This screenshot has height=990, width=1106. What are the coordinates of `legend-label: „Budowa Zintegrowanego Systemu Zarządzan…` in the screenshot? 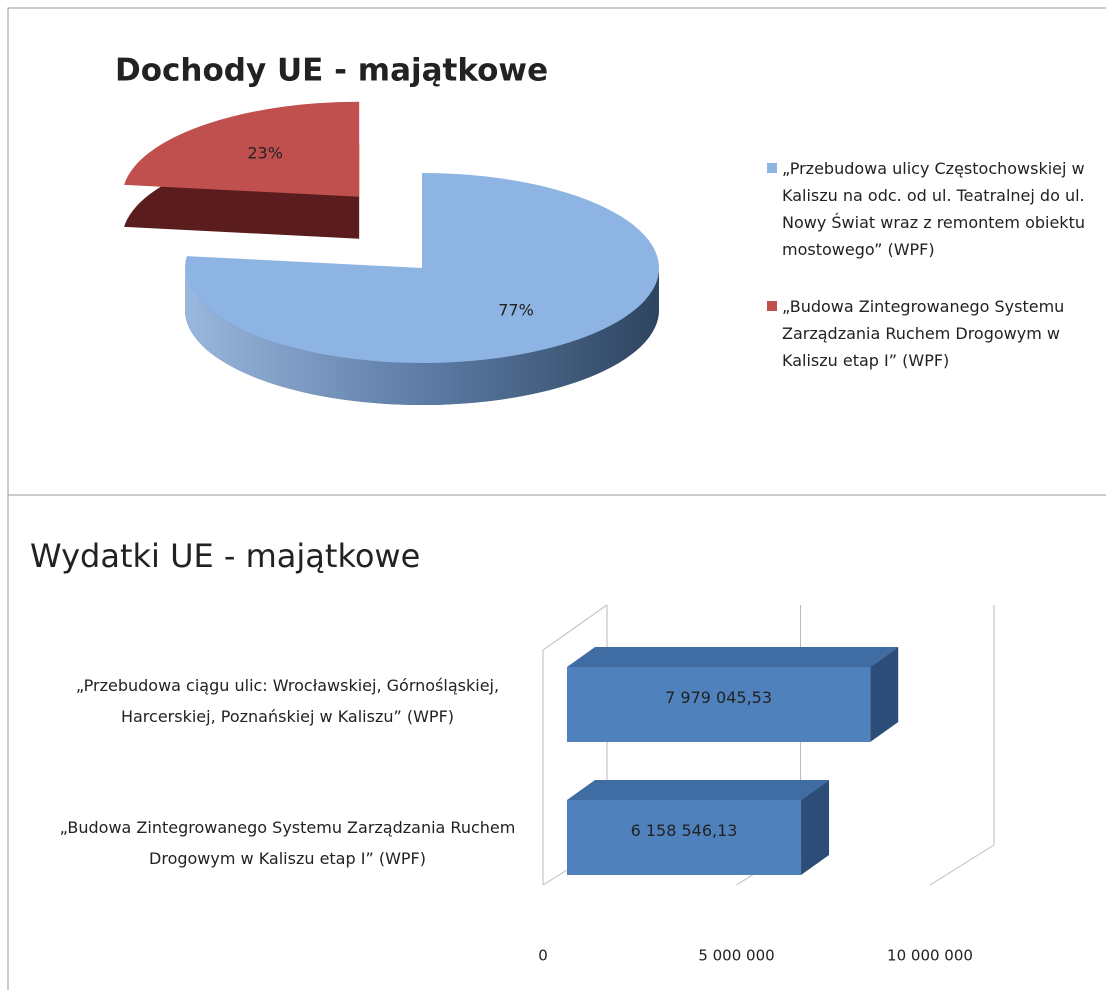 It's located at (923, 333).